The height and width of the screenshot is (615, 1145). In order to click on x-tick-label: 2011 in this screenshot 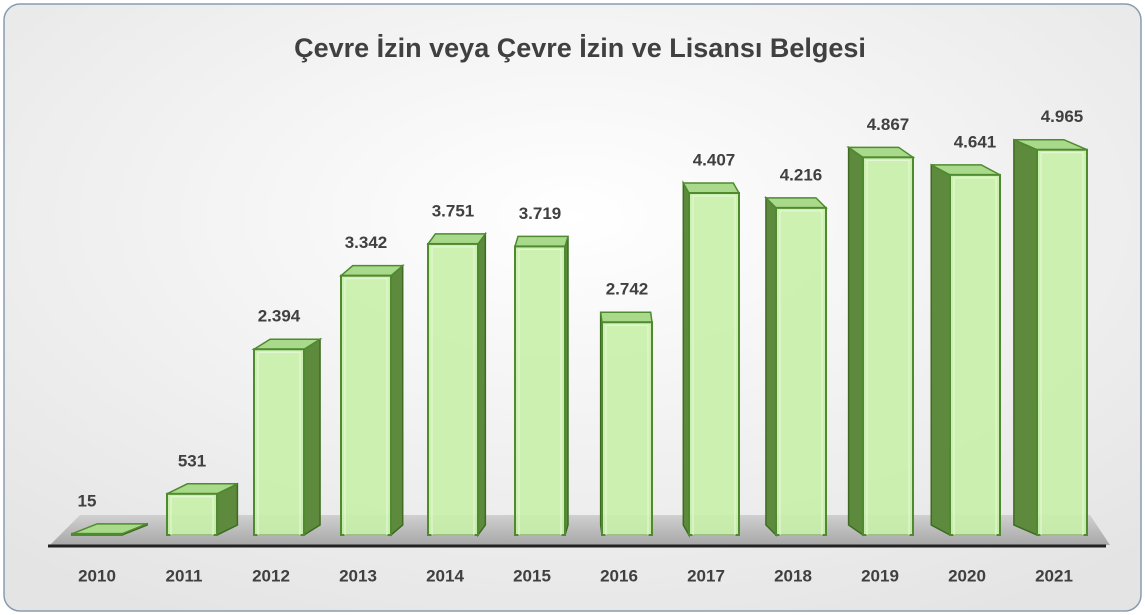, I will do `click(184, 575)`.